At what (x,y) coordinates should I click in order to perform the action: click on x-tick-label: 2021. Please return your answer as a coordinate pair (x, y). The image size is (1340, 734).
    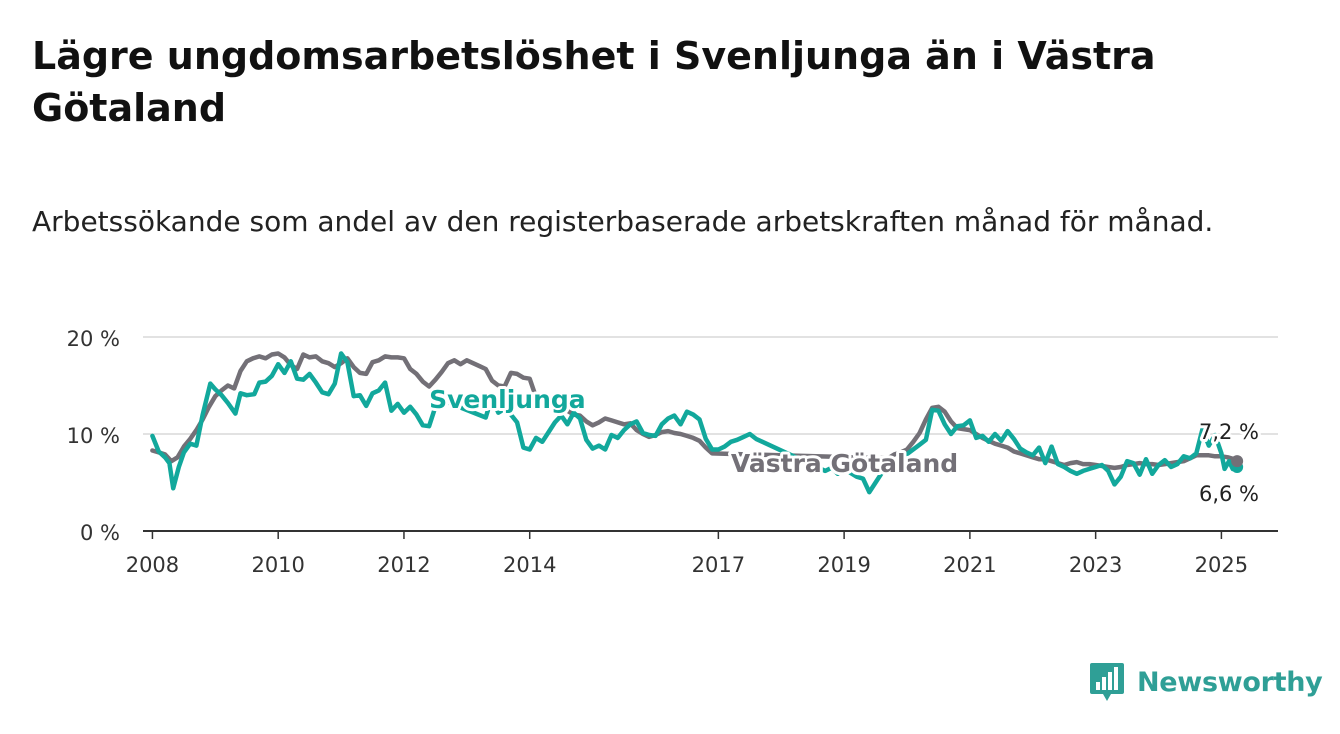
    Looking at the image, I should click on (969, 565).